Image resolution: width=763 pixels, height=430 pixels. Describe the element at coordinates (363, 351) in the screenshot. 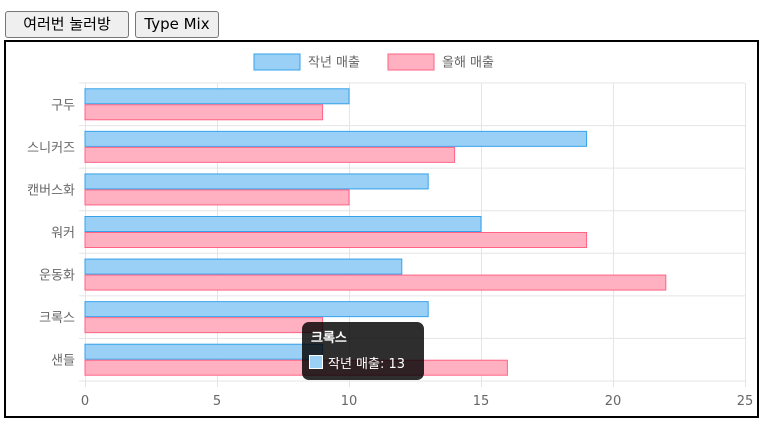

I see `chart-tooltip: 크록스 작년 매출: 13` at that location.